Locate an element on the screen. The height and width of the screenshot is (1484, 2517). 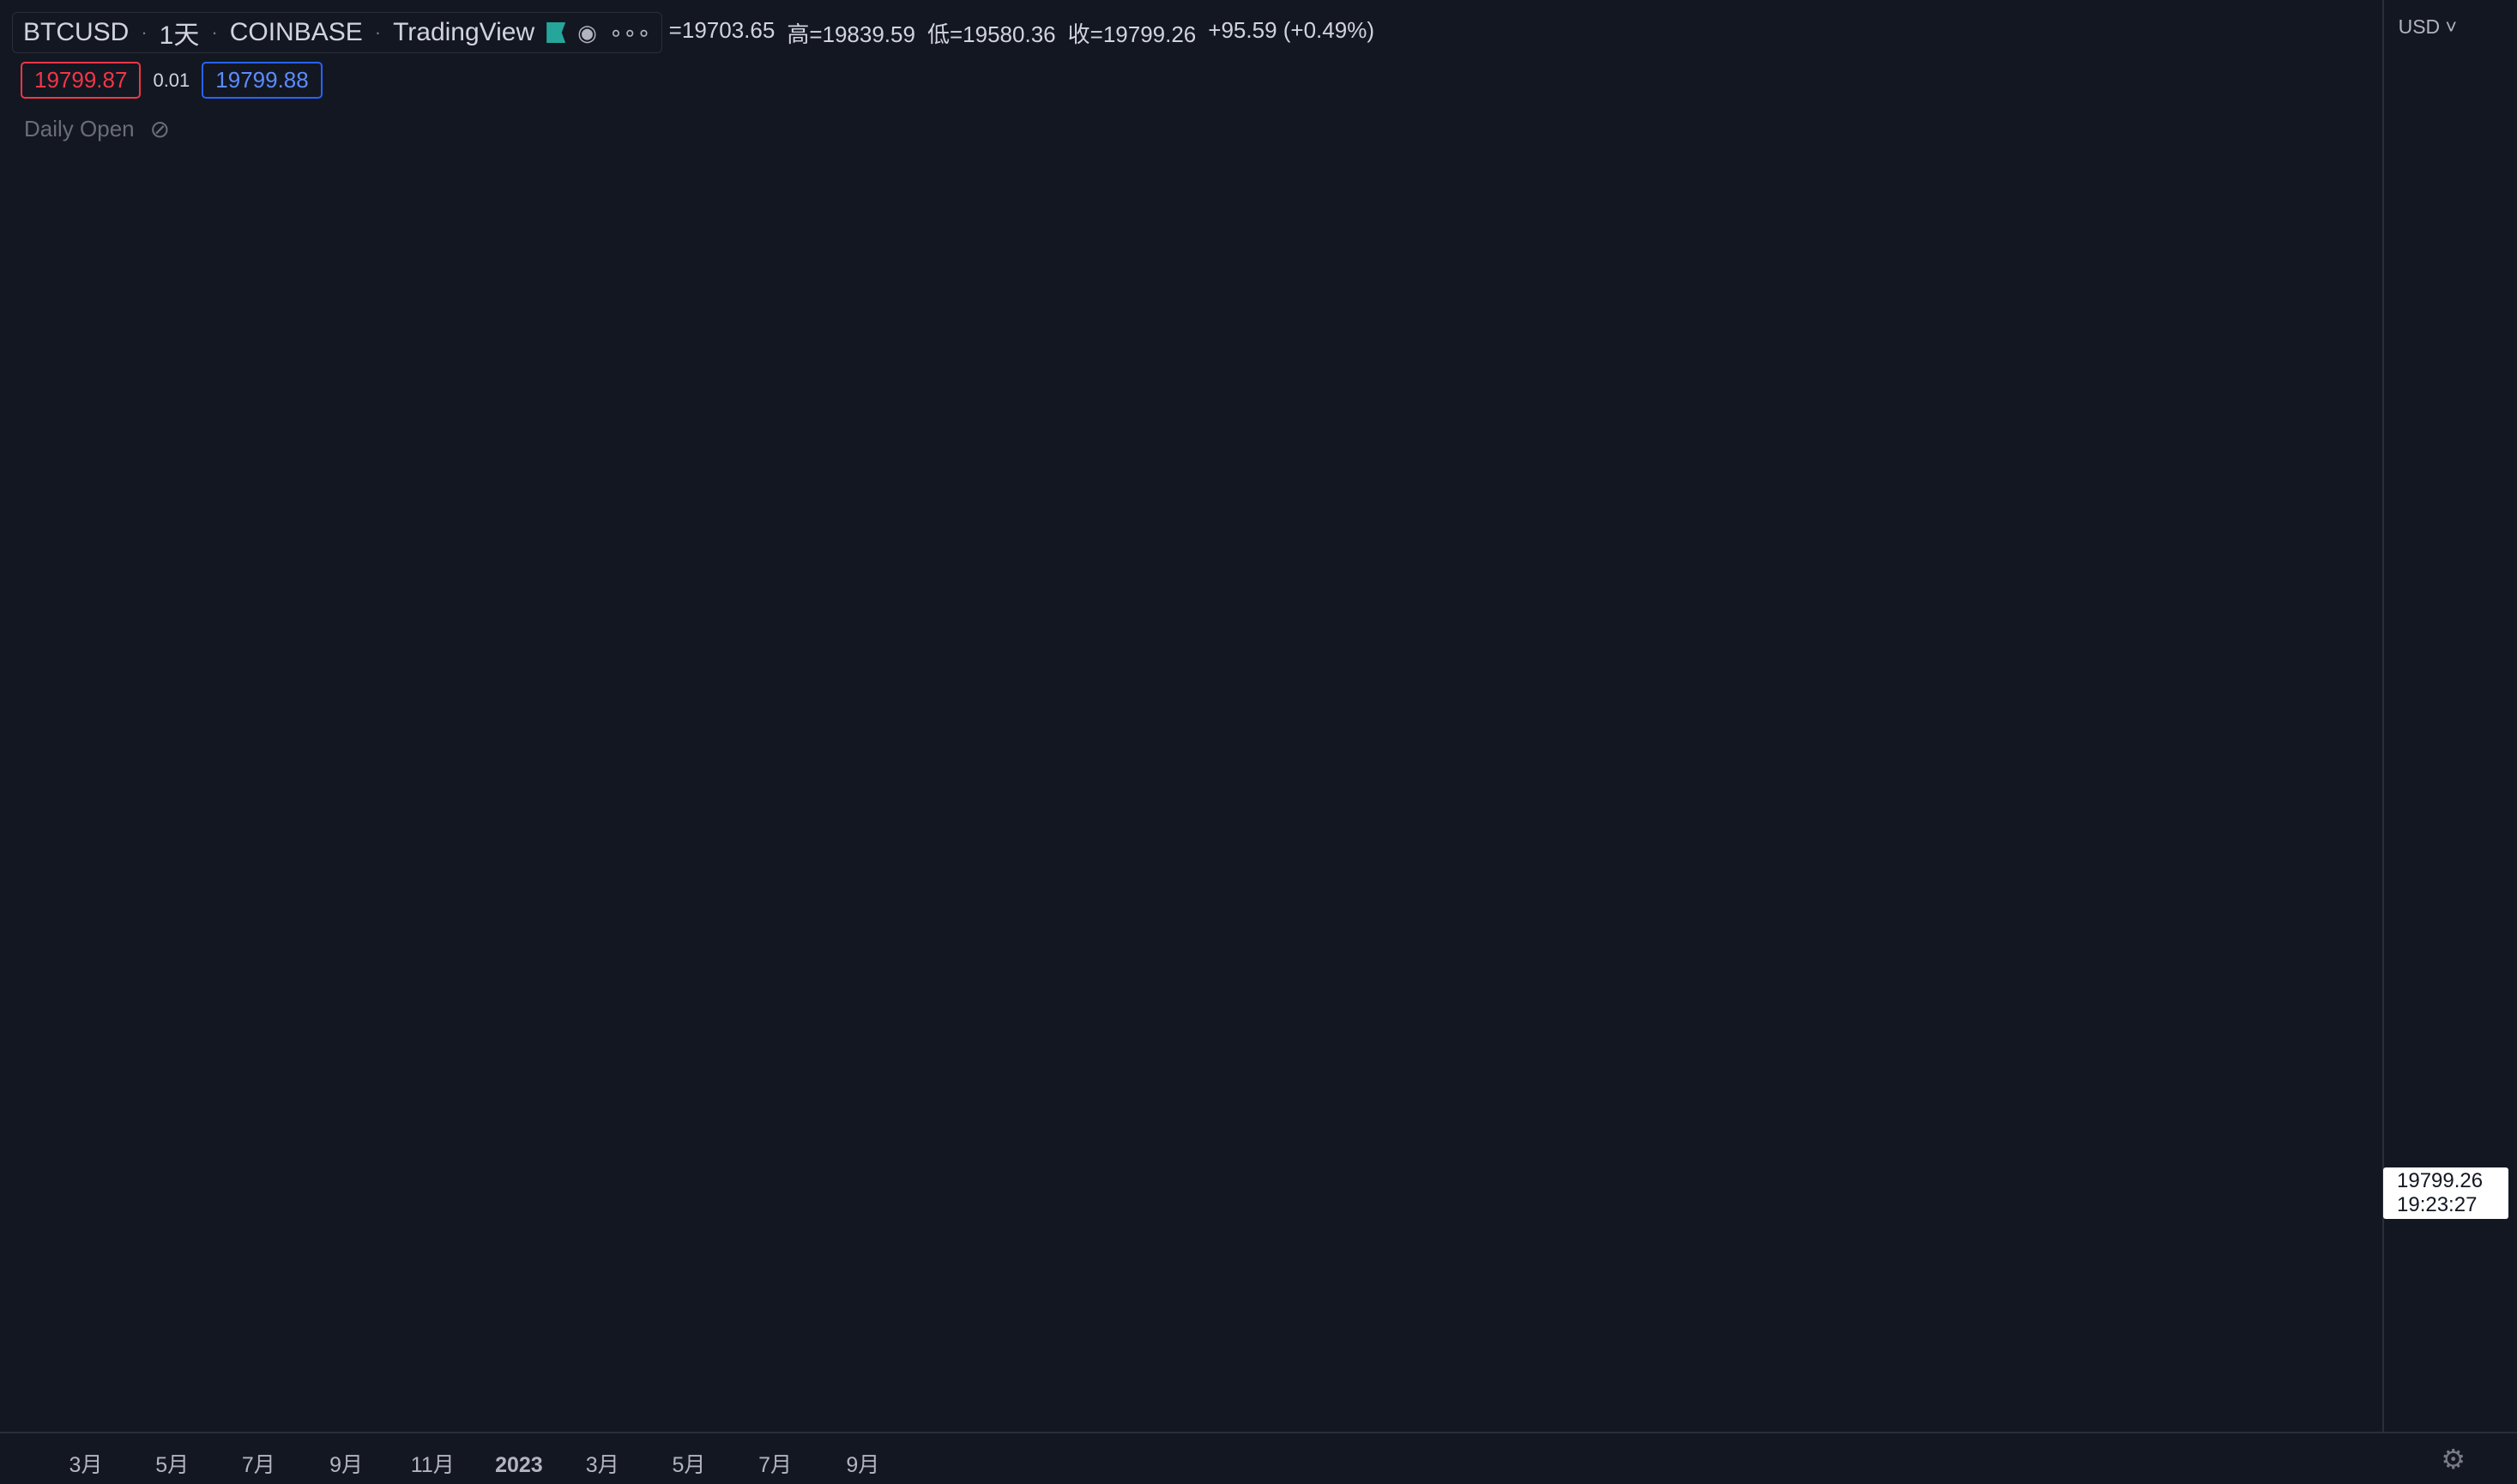
change-value: +95.59 (+0.49%) is located at coordinates (1291, 29).